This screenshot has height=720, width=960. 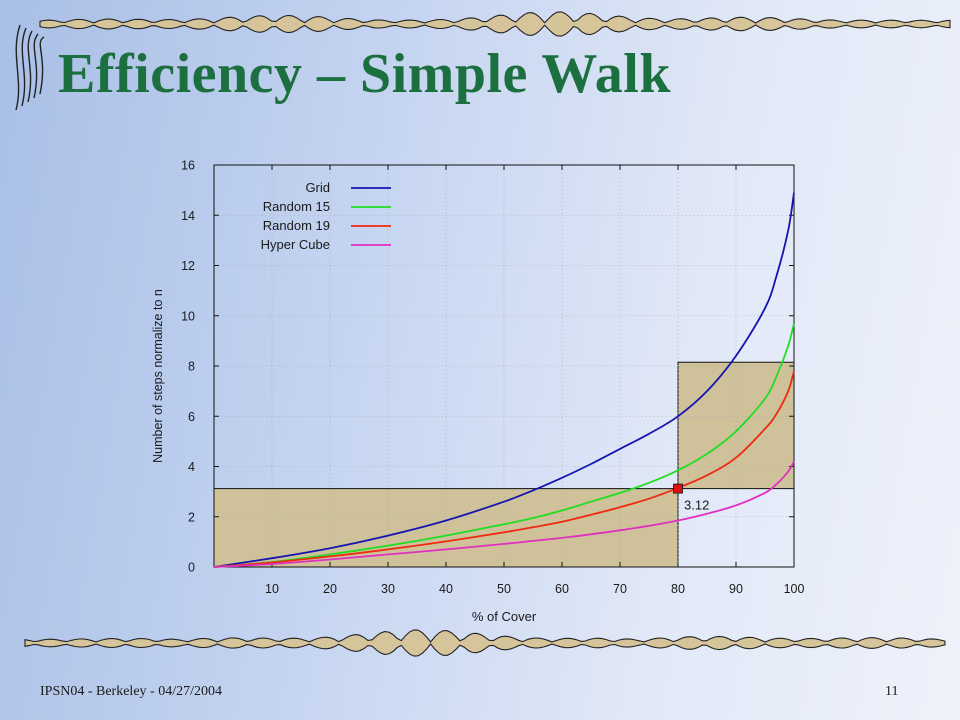 I want to click on y-tick-label: 16, so click(x=188, y=166).